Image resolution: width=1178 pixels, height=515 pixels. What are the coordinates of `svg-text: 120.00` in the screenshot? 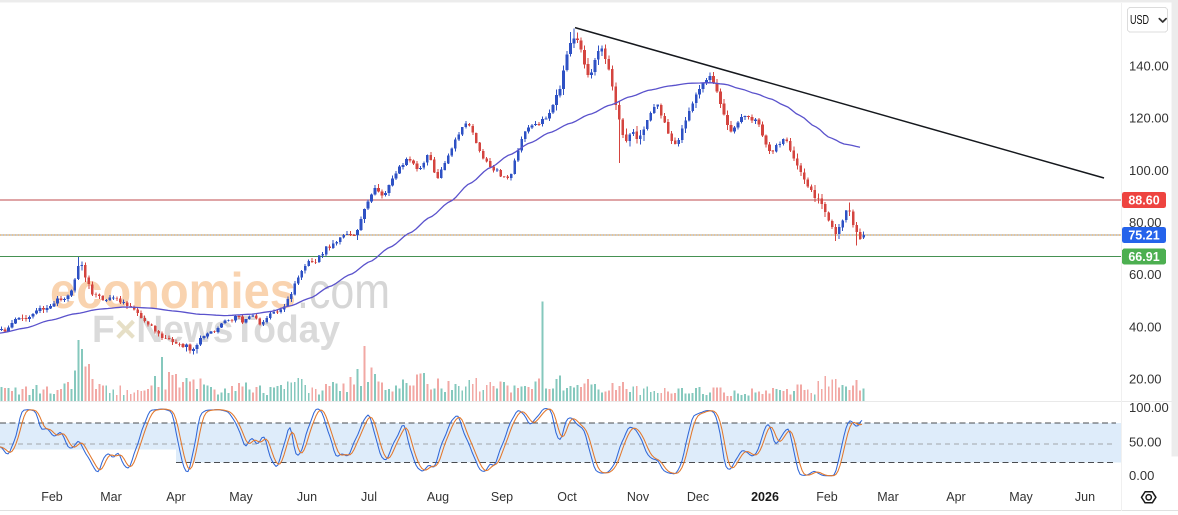 It's located at (1149, 118).